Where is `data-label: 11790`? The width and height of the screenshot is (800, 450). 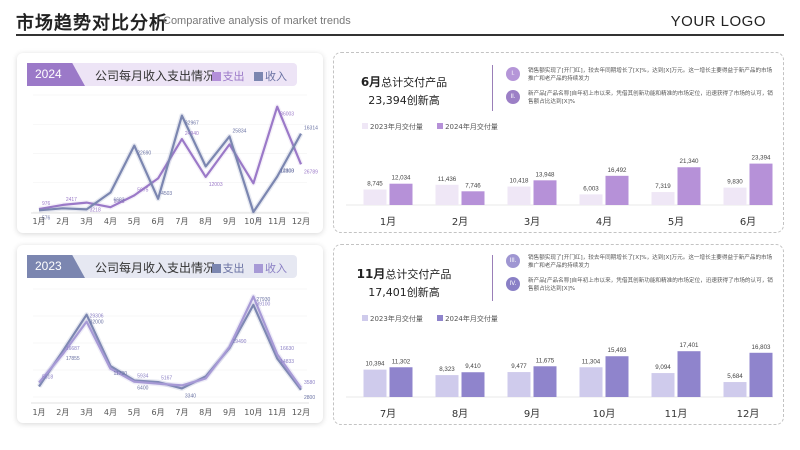
data-label: 11790 is located at coordinates (120, 374).